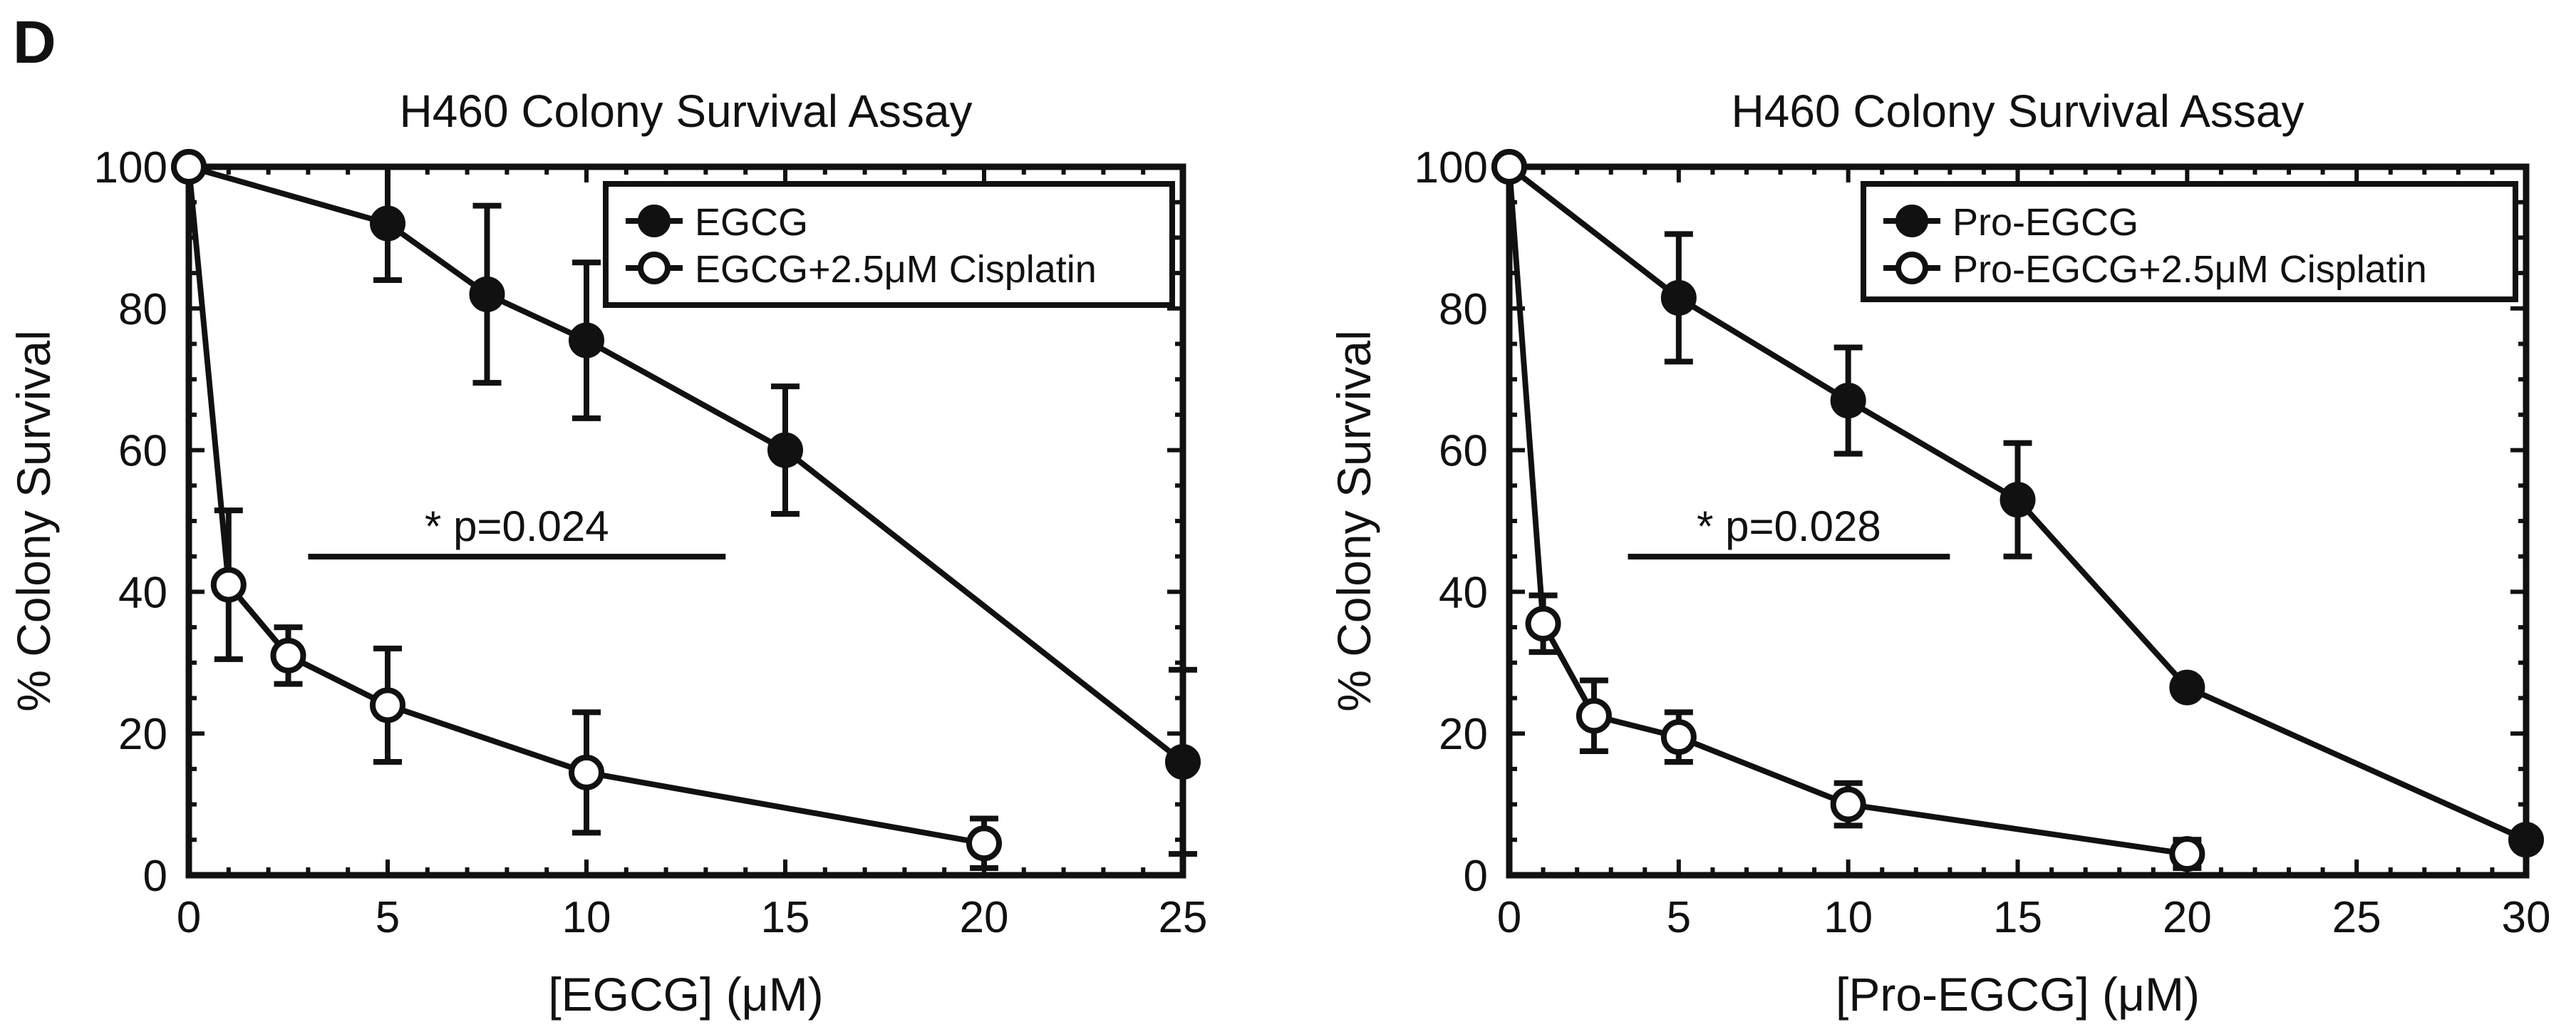 The image size is (2576, 1032). I want to click on chart2-xtick-label: 10, so click(1849, 917).